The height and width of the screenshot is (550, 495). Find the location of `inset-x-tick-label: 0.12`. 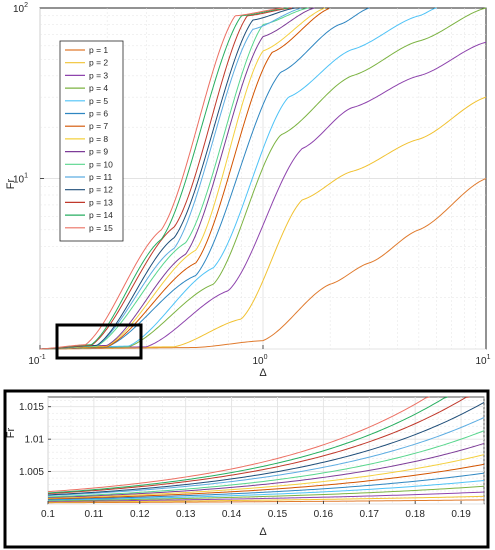

inset-x-tick-label: 0.12 is located at coordinates (140, 514).